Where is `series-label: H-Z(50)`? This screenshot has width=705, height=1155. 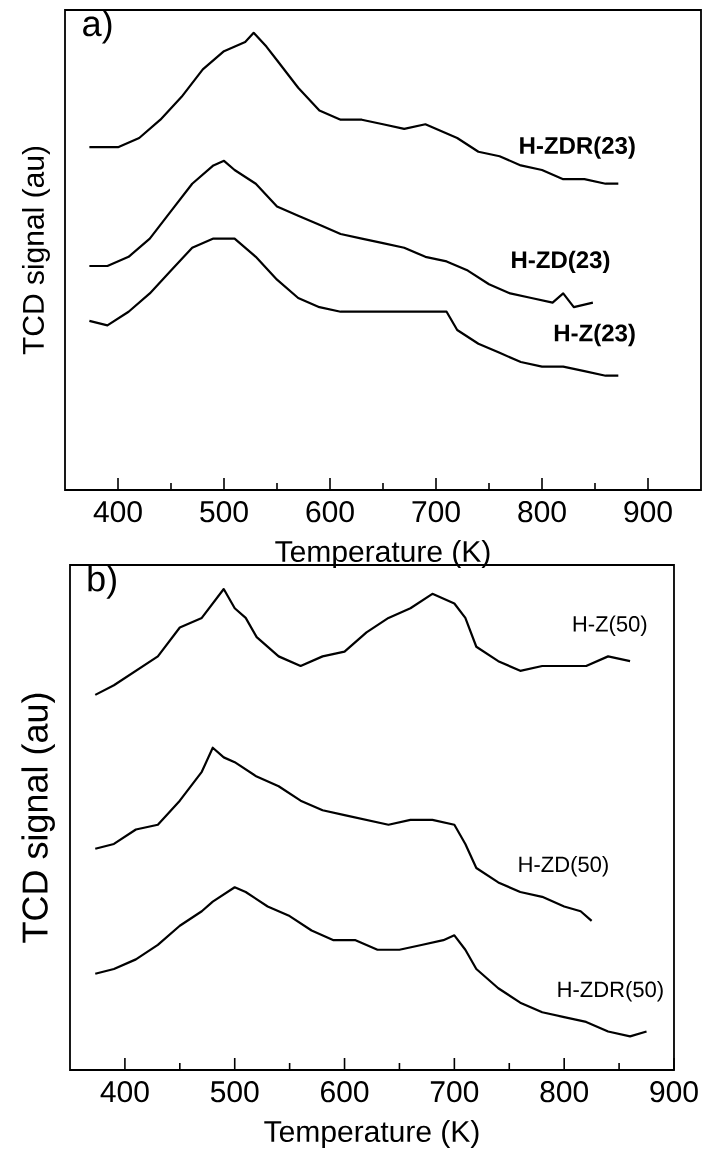
series-label: H-Z(50) is located at coordinates (610, 625).